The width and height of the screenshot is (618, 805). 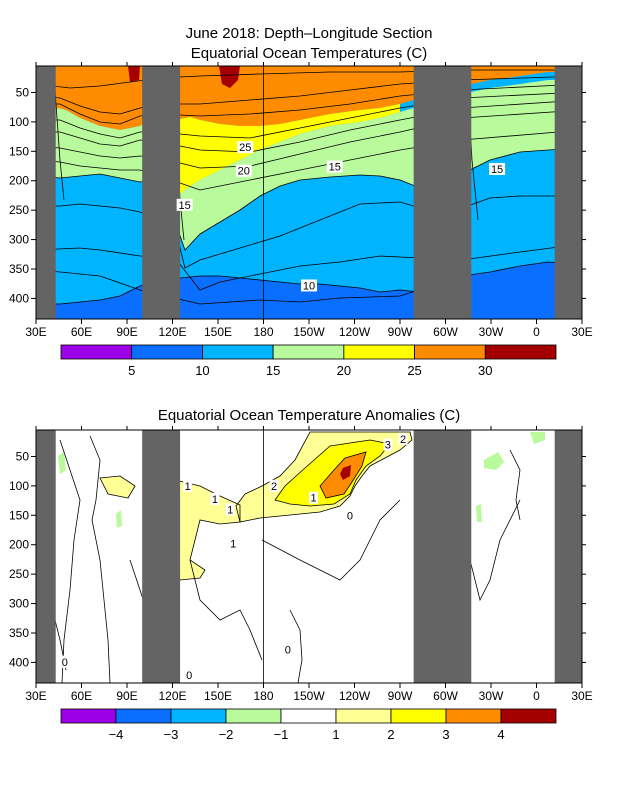 What do you see at coordinates (226, 734) in the screenshot?
I see `colorbar-label: −2` at bounding box center [226, 734].